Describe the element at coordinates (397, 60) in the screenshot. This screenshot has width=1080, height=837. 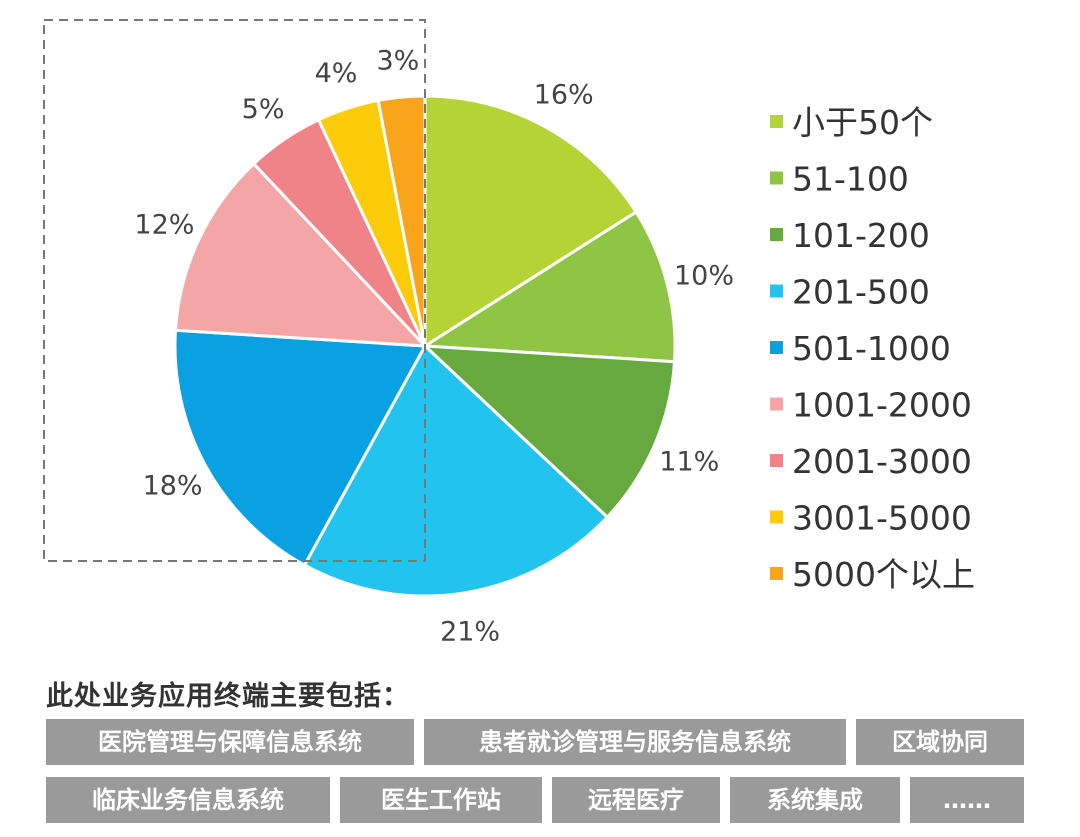
I see `slice-percent-label-8: 3%` at that location.